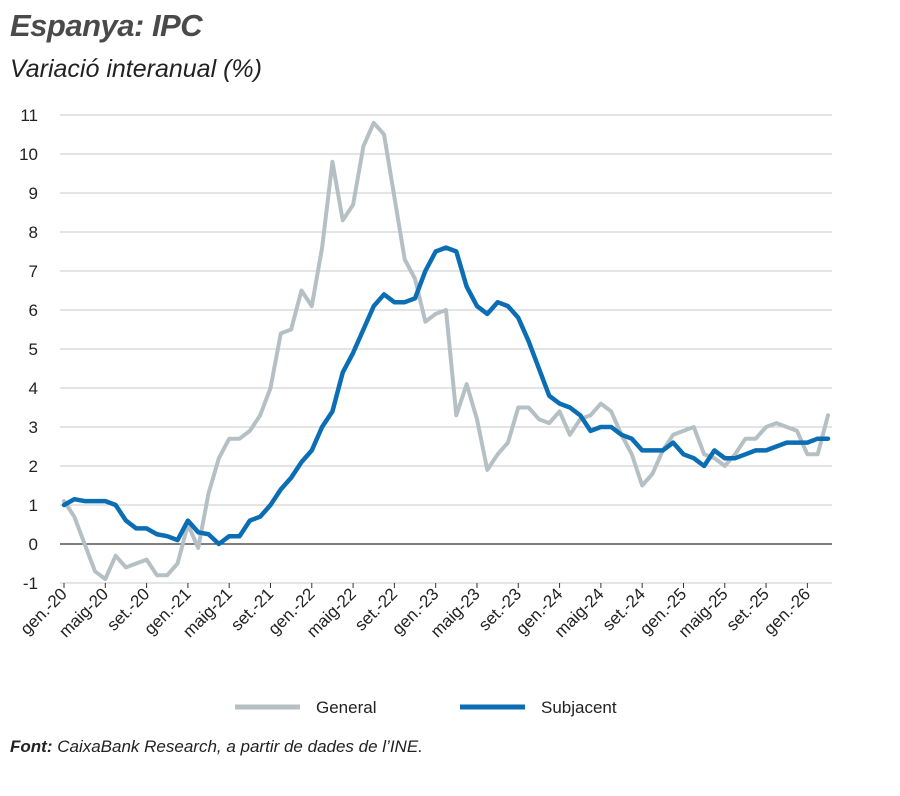 This screenshot has width=900, height=796. What do you see at coordinates (33, 310) in the screenshot?
I see `y-tick-label: 6` at bounding box center [33, 310].